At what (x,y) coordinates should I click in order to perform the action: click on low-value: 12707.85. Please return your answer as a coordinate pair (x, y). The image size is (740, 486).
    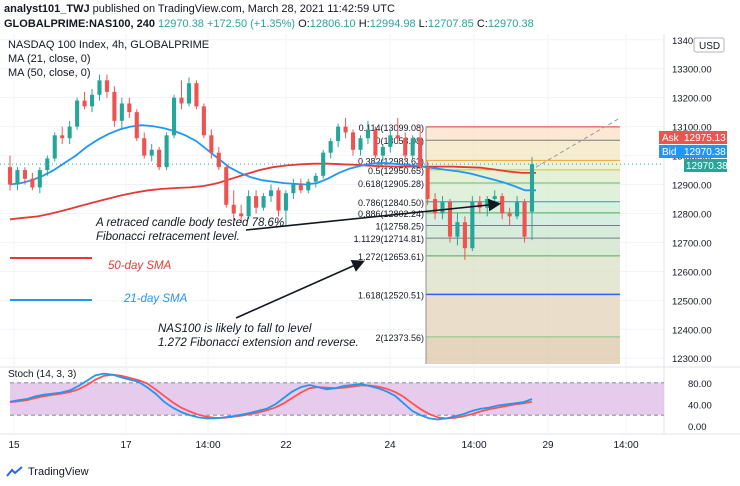
    Looking at the image, I should click on (450, 24).